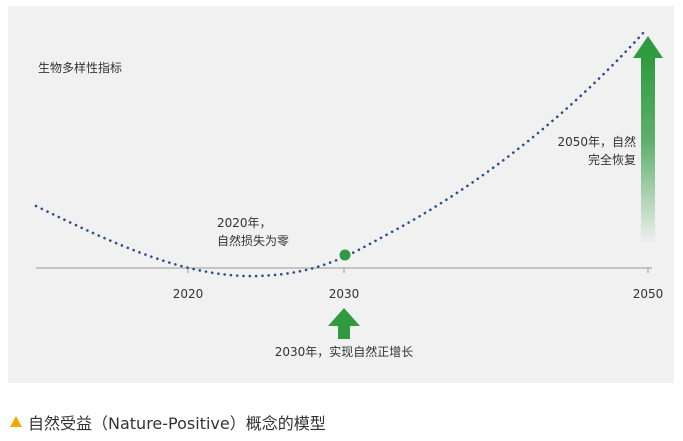 This screenshot has width=683, height=441. I want to click on annotation-2020-line2: 自然损失为零, so click(253, 240).